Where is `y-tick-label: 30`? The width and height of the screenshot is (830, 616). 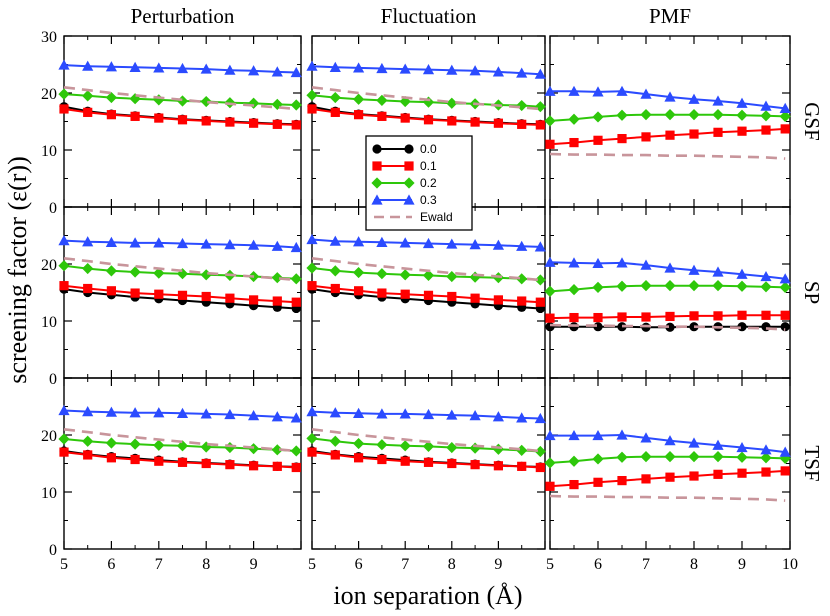
y-tick-label: 30 is located at coordinates (49, 37).